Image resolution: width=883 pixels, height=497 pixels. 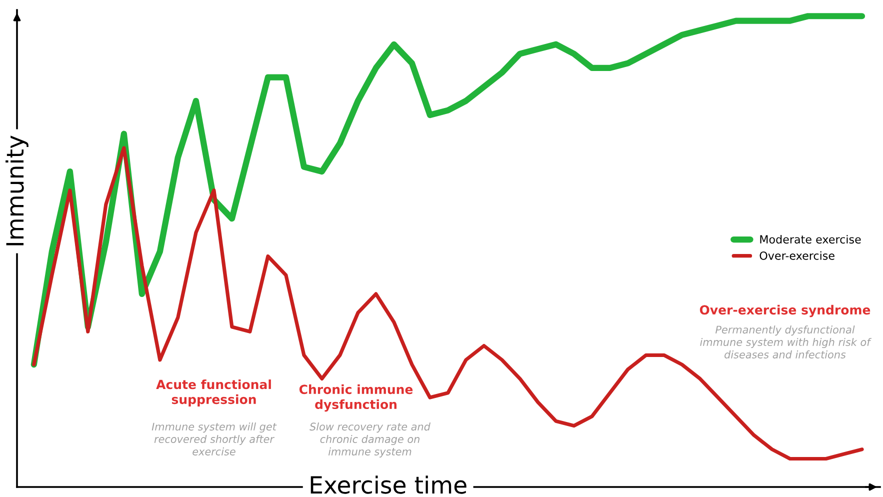 I want to click on annotation: Over-exercise syndrome, so click(x=785, y=311).